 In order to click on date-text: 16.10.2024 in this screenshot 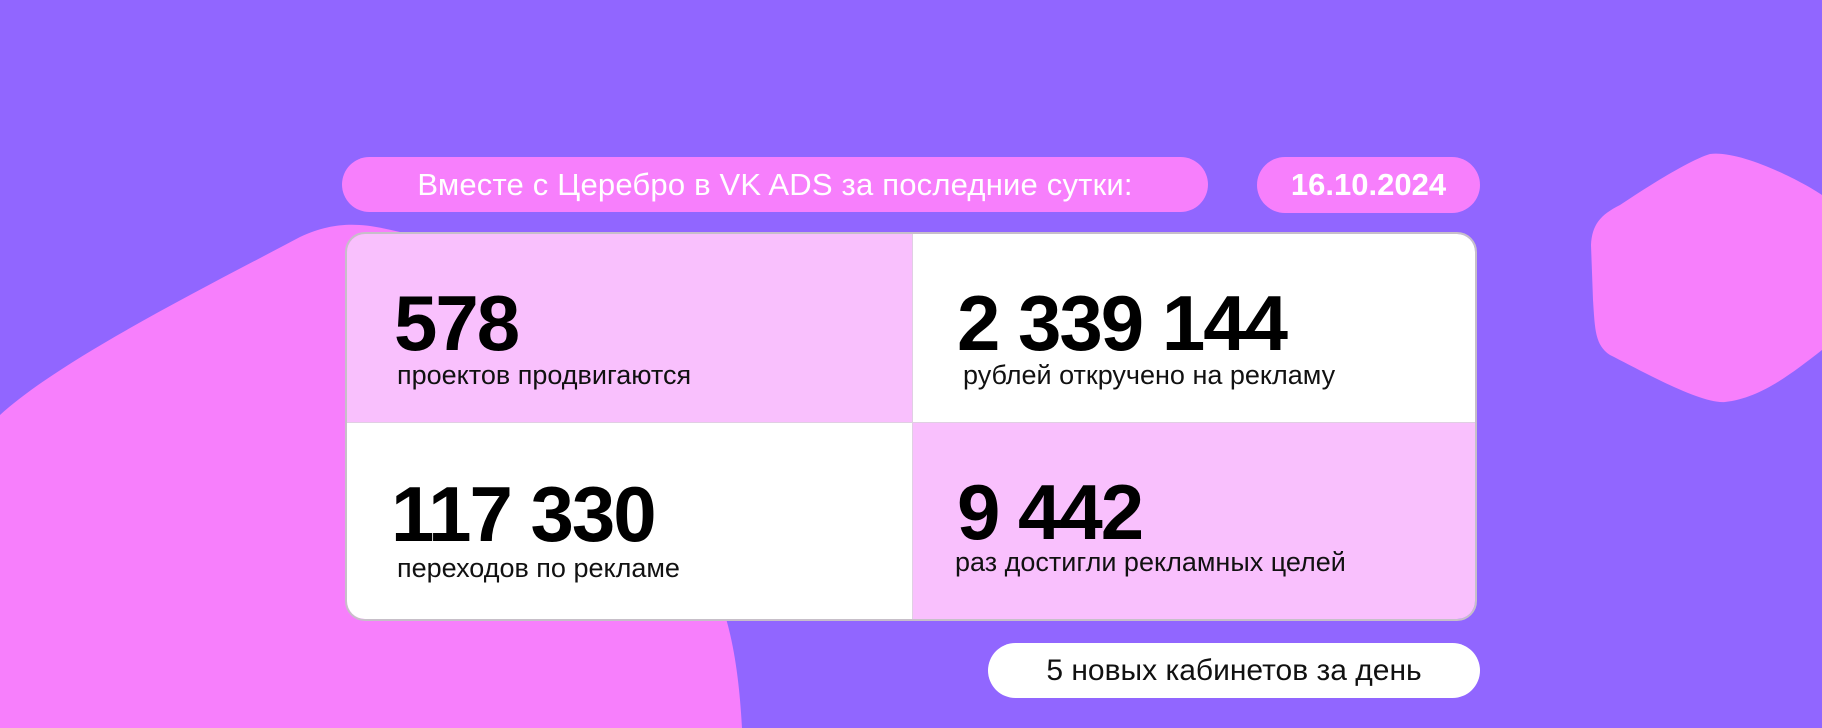, I will do `click(1368, 184)`.